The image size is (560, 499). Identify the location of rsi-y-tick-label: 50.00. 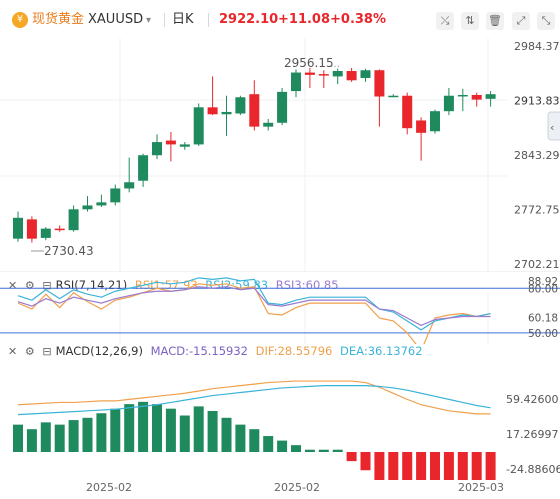
(543, 334).